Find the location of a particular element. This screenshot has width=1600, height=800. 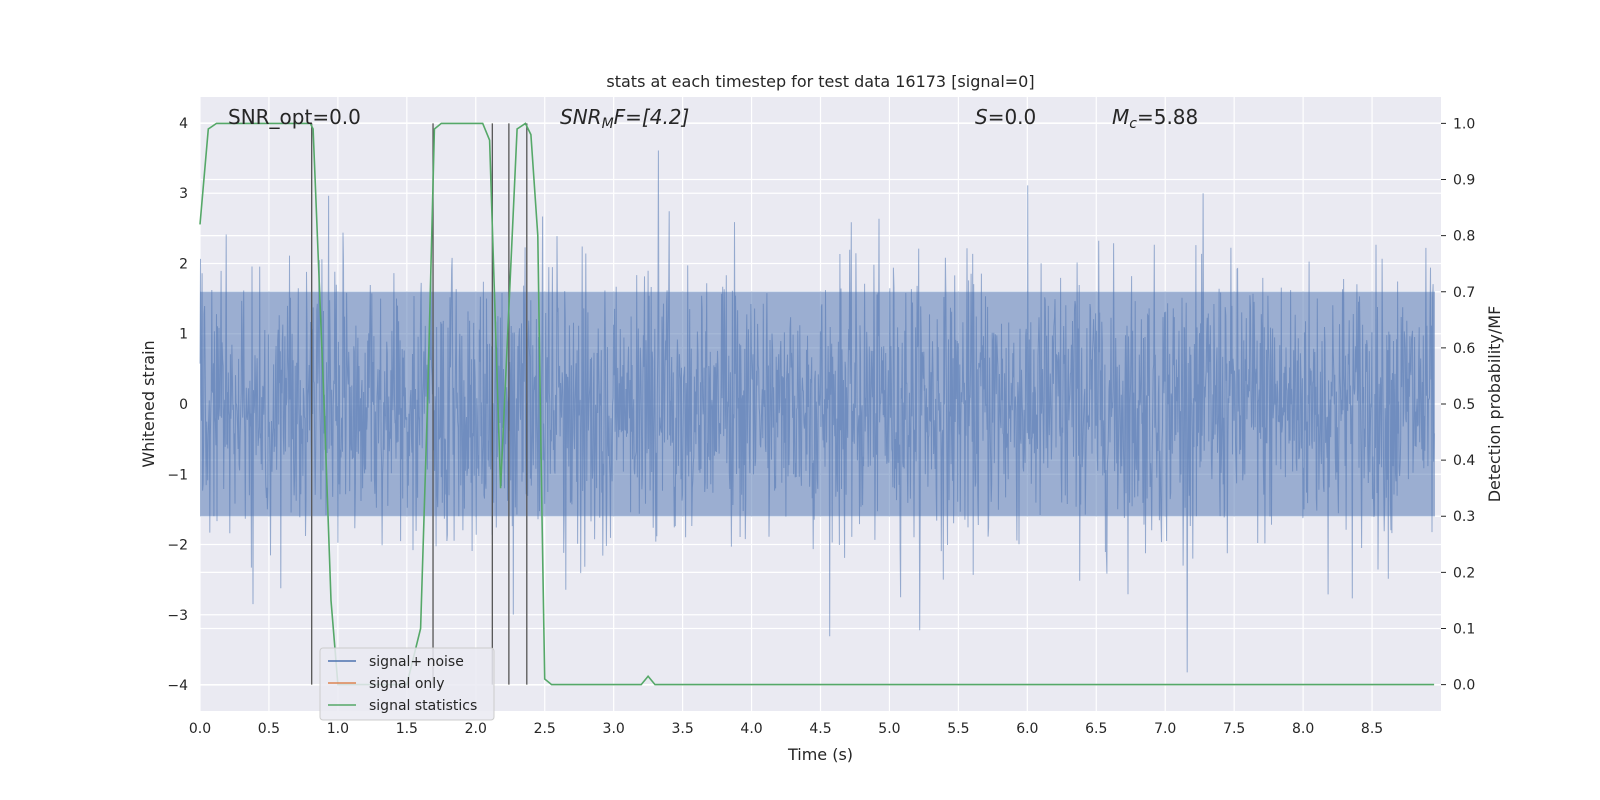

x-tick-label: 2.0 is located at coordinates (476, 729).